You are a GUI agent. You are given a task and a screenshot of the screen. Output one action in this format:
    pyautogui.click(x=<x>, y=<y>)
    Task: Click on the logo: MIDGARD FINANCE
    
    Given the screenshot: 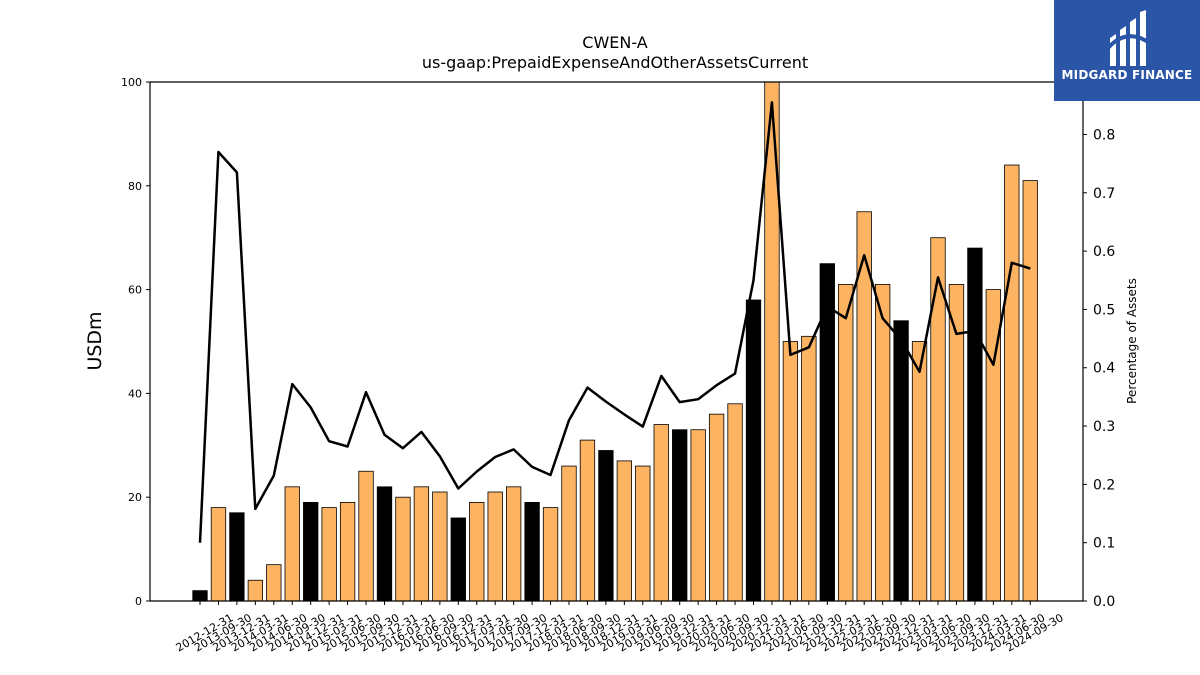 What is the action you would take?
    pyautogui.click(x=1127, y=50)
    